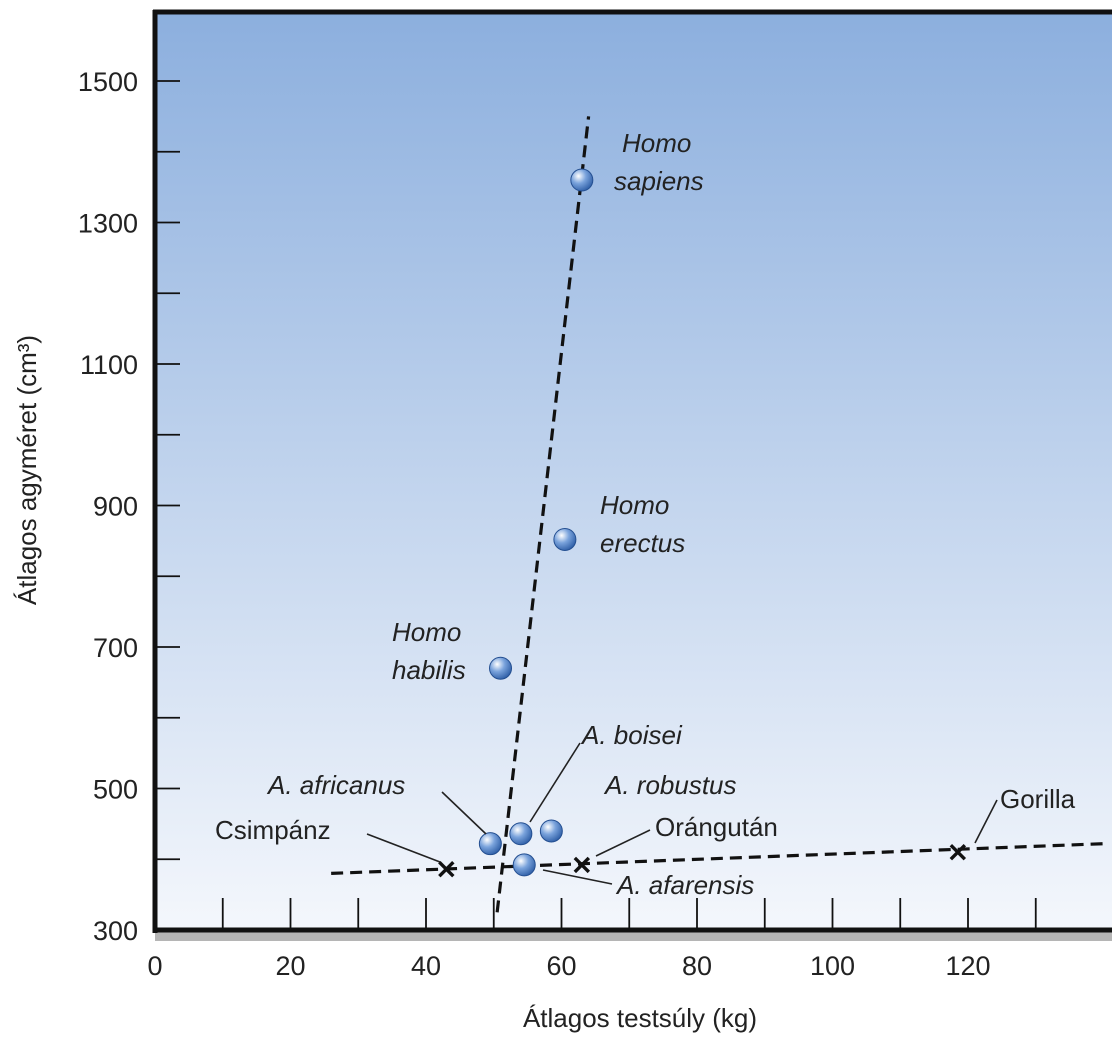 This screenshot has width=1112, height=1043. What do you see at coordinates (403, 848) in the screenshot?
I see `leader-csimpanz` at bounding box center [403, 848].